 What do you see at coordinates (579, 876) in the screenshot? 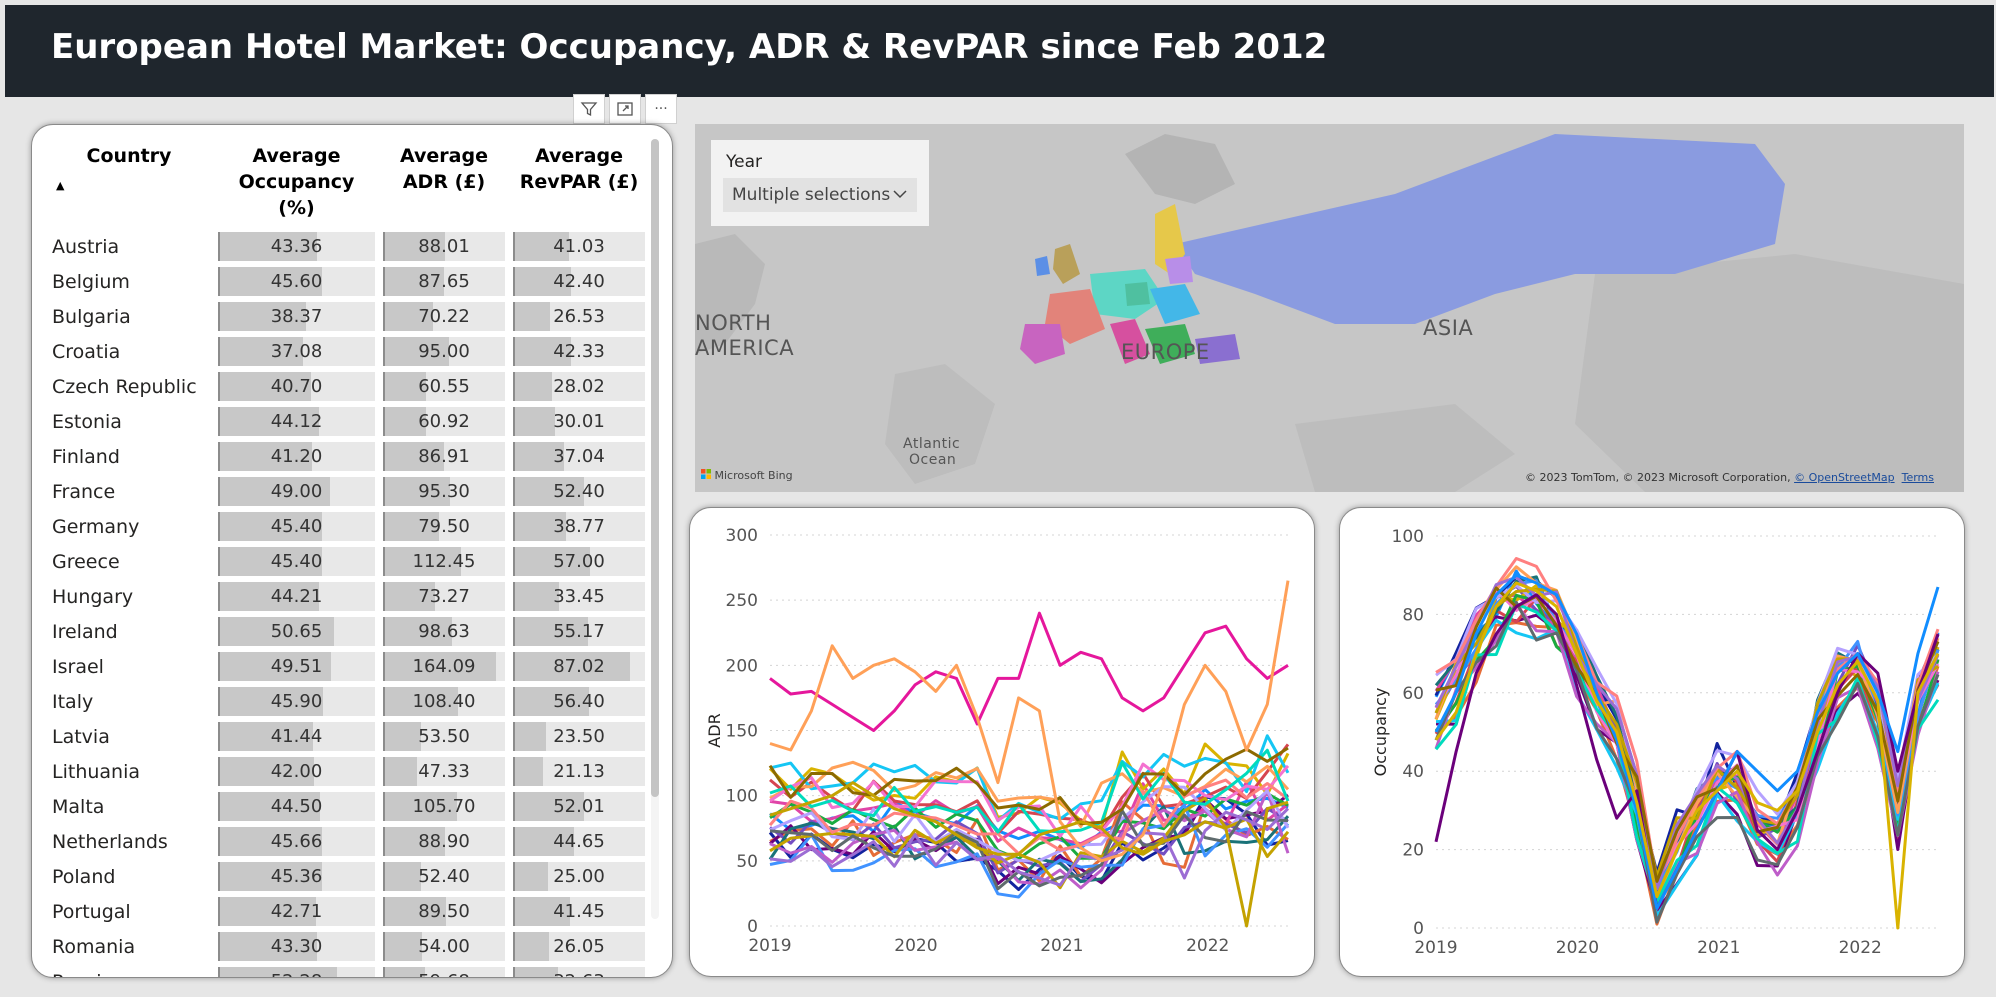
I see `cell-value: 25.00` at bounding box center [579, 876].